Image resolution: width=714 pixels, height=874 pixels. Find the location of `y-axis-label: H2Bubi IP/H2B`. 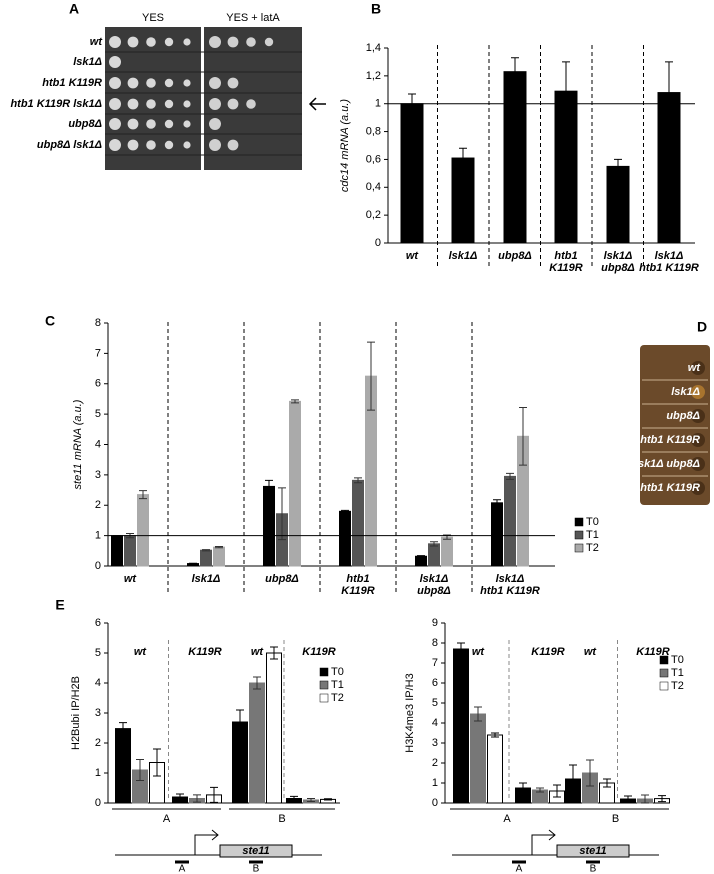

y-axis-label: H2Bubi IP/H2B is located at coordinates (76, 713).